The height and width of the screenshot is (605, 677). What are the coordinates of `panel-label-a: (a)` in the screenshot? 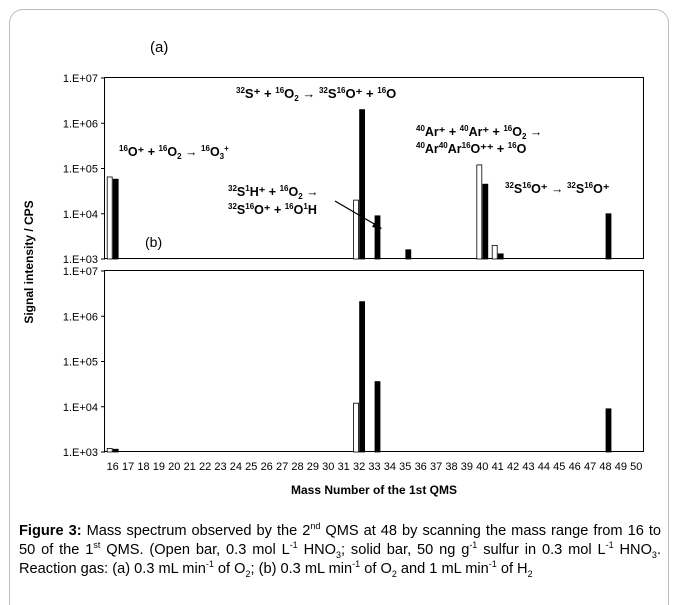 It's located at (159, 47).